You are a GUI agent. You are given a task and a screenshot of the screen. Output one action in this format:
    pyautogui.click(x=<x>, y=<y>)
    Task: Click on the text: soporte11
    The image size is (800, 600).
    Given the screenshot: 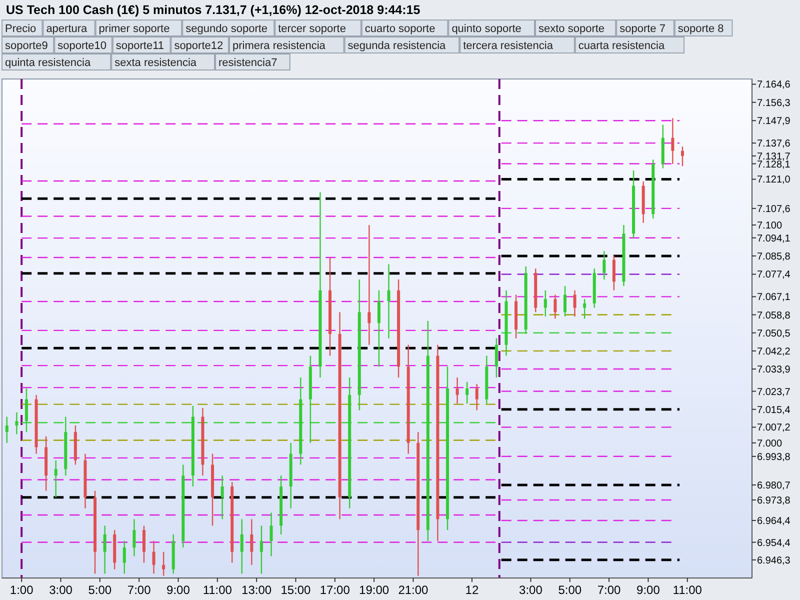 What is the action you would take?
    pyautogui.click(x=140, y=46)
    